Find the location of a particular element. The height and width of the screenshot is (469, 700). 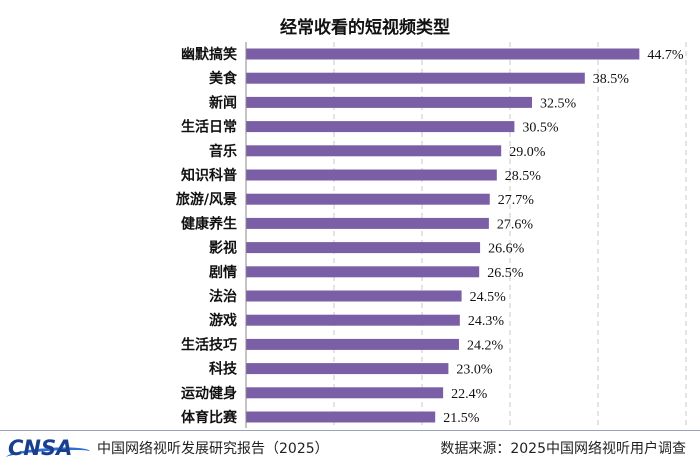

value-label: 21.5% is located at coordinates (461, 418).